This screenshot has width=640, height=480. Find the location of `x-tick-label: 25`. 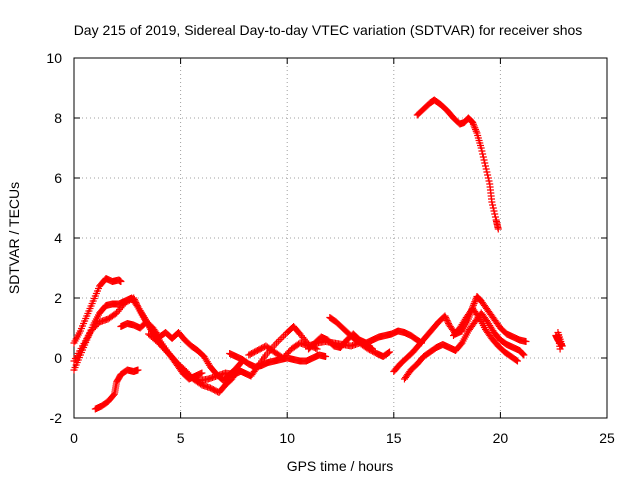

x-tick-label: 25 is located at coordinates (607, 438).